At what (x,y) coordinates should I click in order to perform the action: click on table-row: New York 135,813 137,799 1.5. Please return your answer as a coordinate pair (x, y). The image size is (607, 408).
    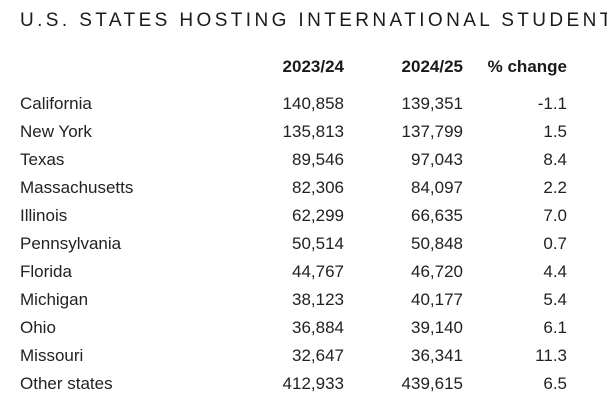
    Looking at the image, I should click on (303, 132).